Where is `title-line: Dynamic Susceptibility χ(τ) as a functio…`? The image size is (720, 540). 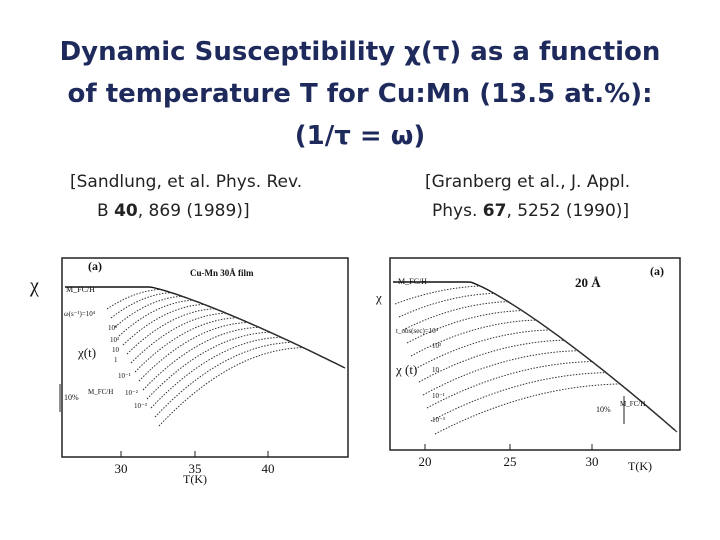 title-line: Dynamic Susceptibility χ(τ) as a functio… is located at coordinates (360, 52).